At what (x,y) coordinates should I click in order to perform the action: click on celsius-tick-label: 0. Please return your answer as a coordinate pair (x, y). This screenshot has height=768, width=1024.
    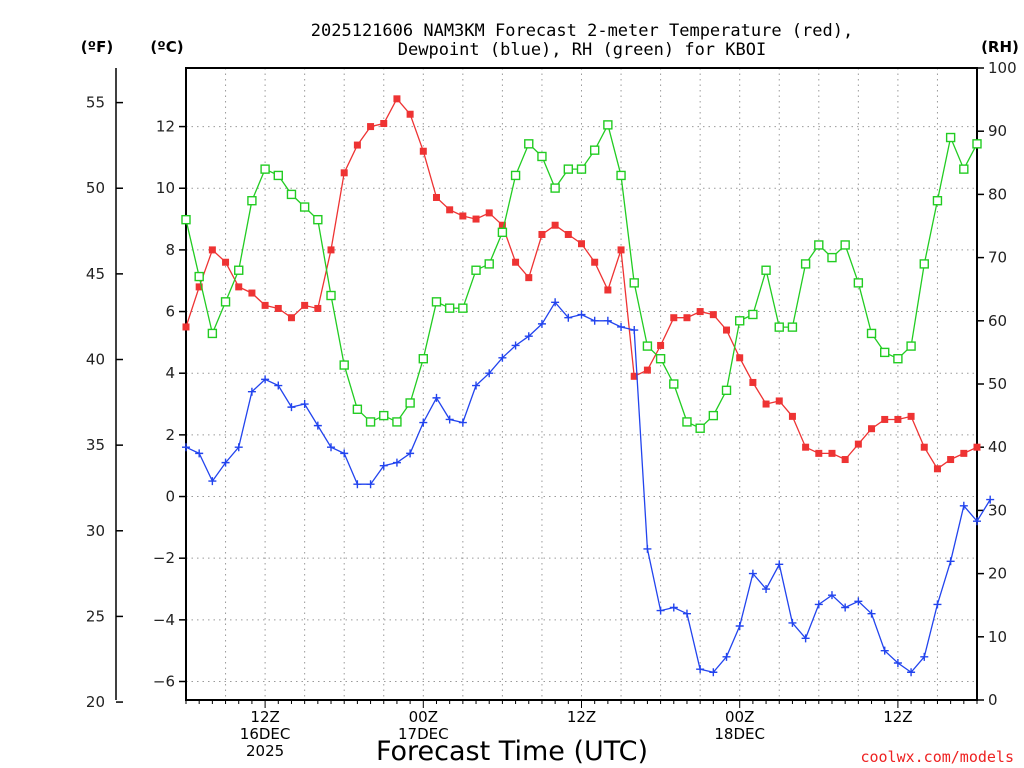
    Looking at the image, I should click on (170, 497).